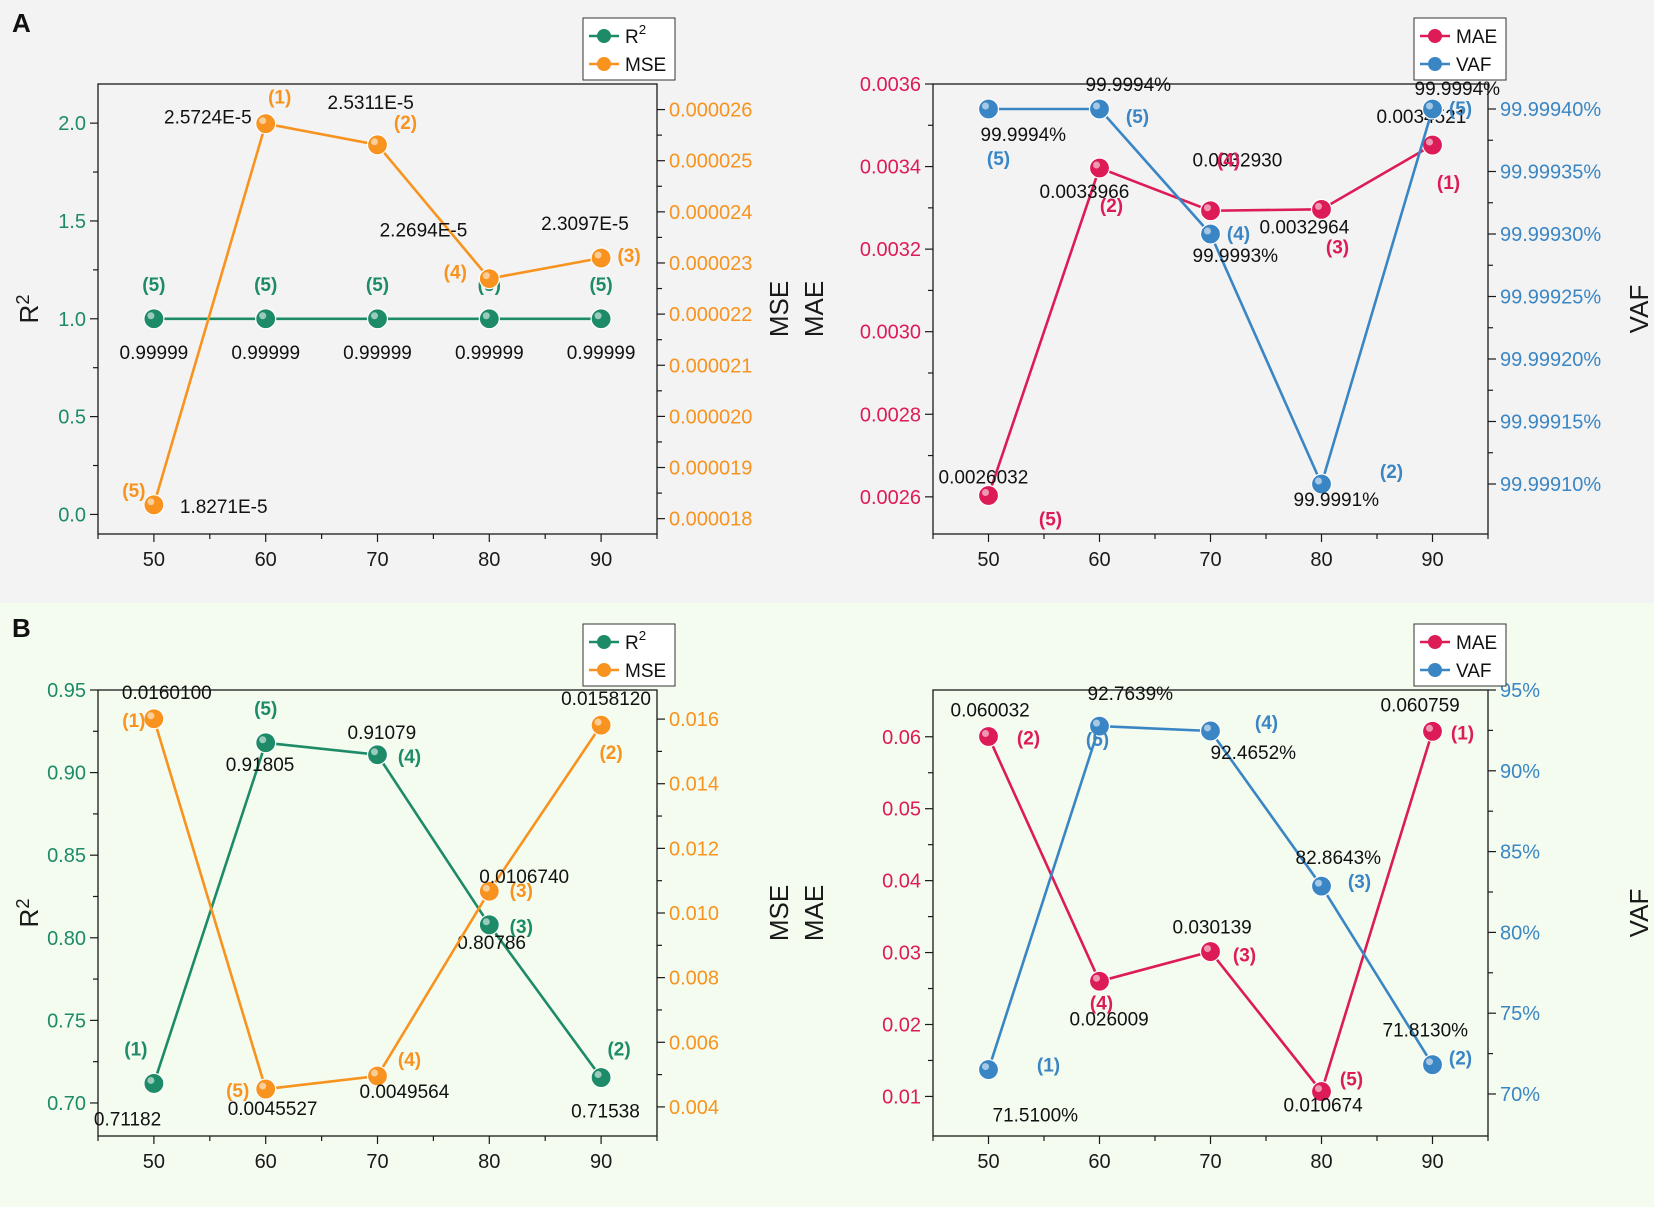 Image resolution: width=1654 pixels, height=1207 pixels. I want to click on right-value-label: 0.0158120, so click(606, 699).